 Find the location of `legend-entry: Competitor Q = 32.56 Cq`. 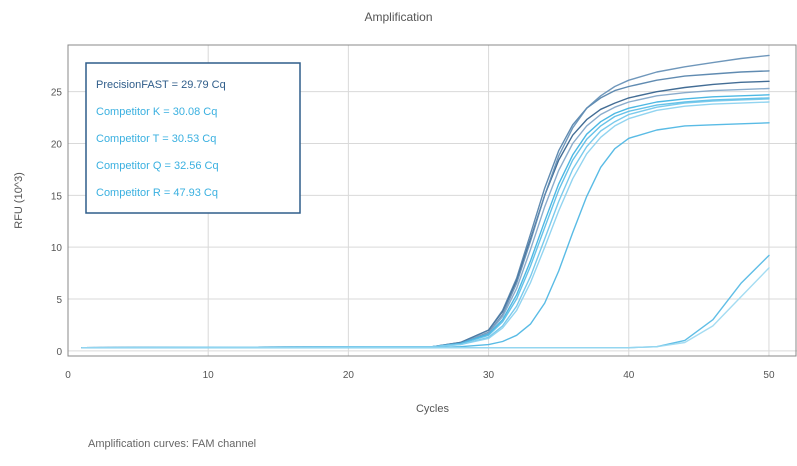

legend-entry: Competitor Q = 32.56 Cq is located at coordinates (157, 166).